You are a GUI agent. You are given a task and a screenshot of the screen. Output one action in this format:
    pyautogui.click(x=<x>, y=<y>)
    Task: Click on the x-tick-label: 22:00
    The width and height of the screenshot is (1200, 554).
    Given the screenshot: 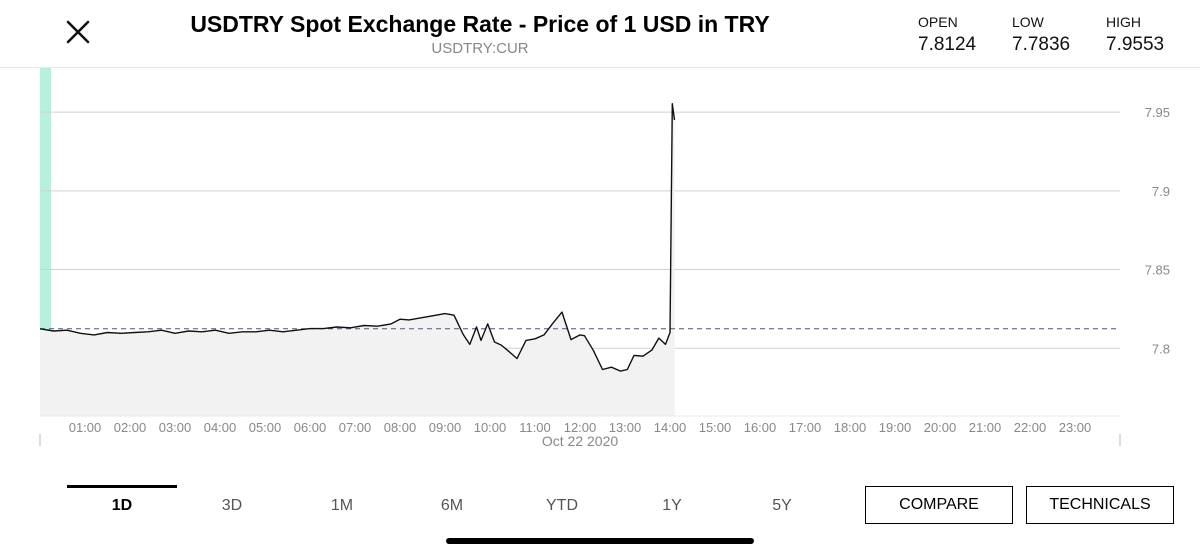 What is the action you would take?
    pyautogui.click(x=1030, y=427)
    